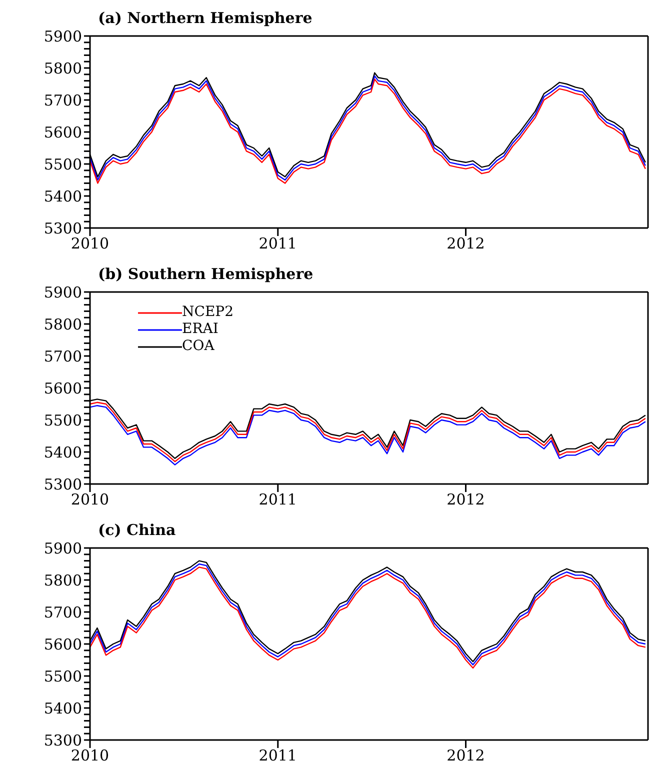 Image resolution: width=650 pixels, height=783 pixels. I want to click on legend-label: ERAI, so click(200, 329).